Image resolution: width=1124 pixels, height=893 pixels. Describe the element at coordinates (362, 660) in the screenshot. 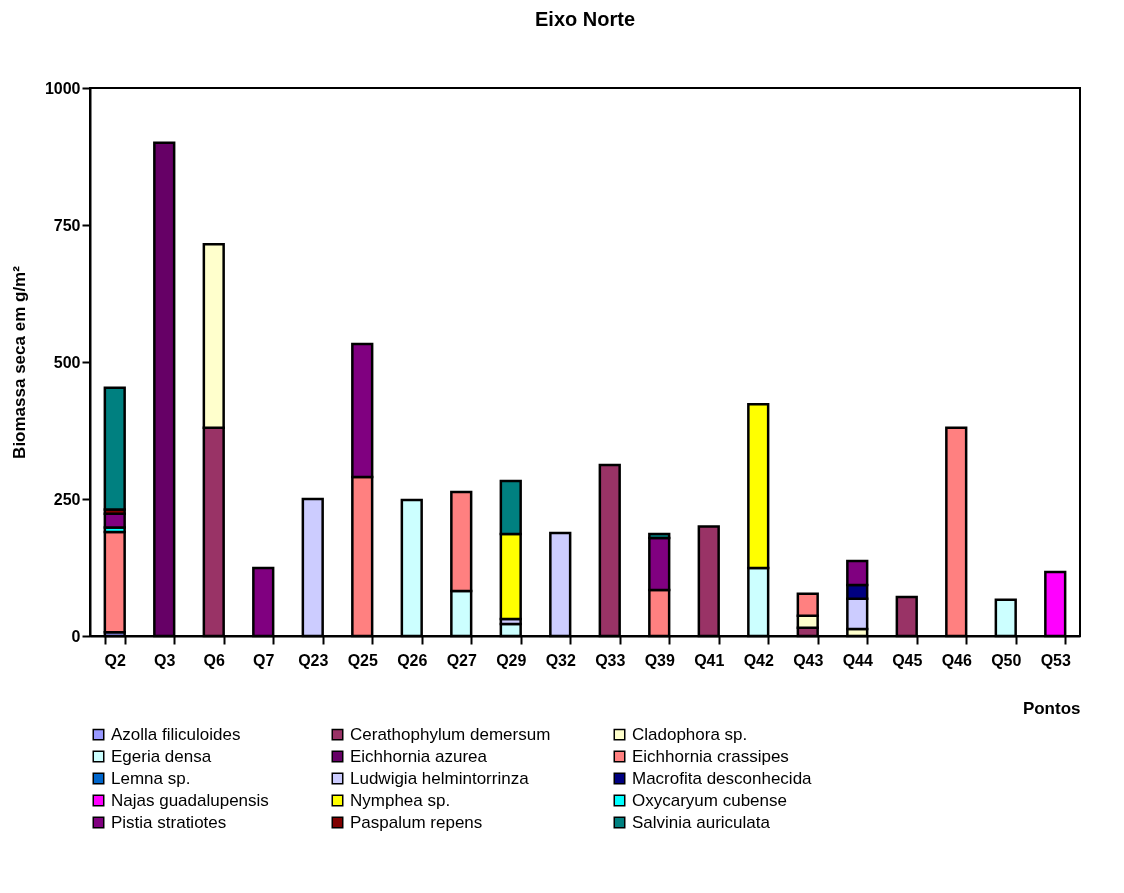

I see `x-tick-label: Q25` at that location.